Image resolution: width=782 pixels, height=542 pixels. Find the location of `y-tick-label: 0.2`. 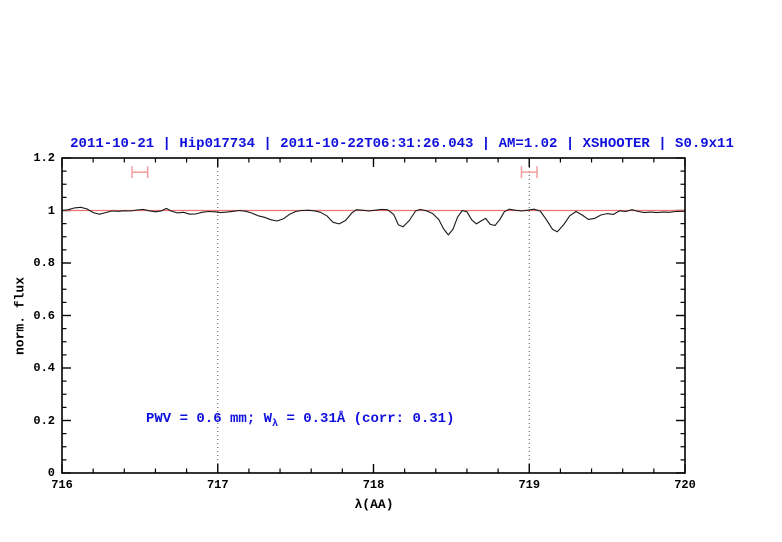

y-tick-label: 0.2 is located at coordinates (44, 420).